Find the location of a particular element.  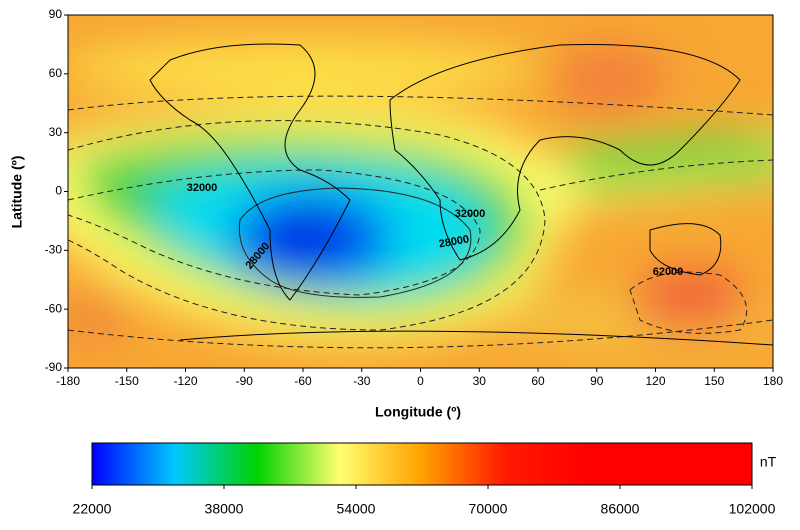

y-tick-label: 90 is located at coordinates (56, 14).